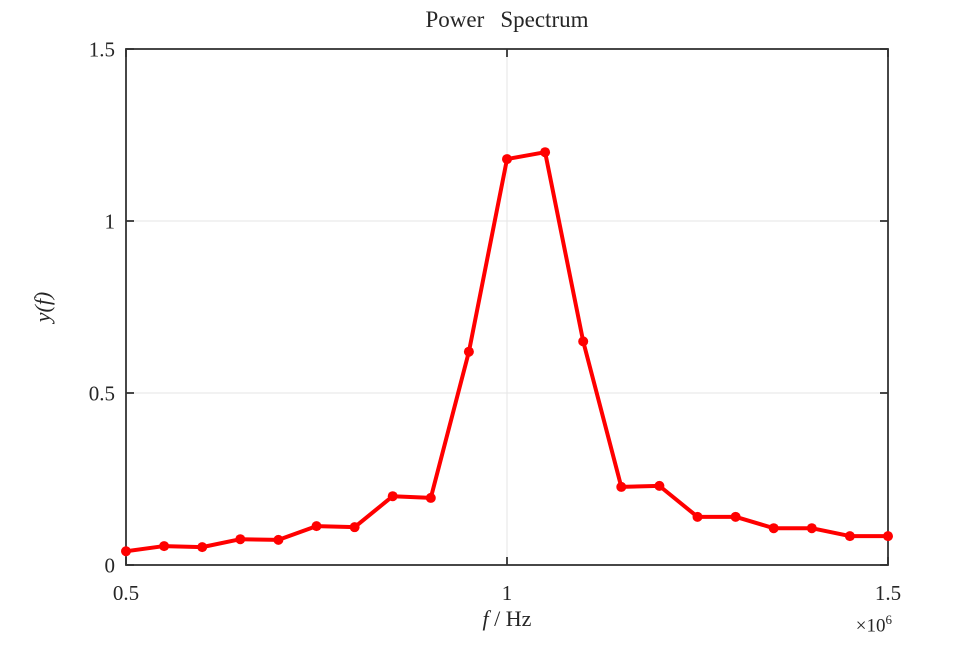  Describe the element at coordinates (110, 565) in the screenshot. I see `y-tick-label: 0` at that location.